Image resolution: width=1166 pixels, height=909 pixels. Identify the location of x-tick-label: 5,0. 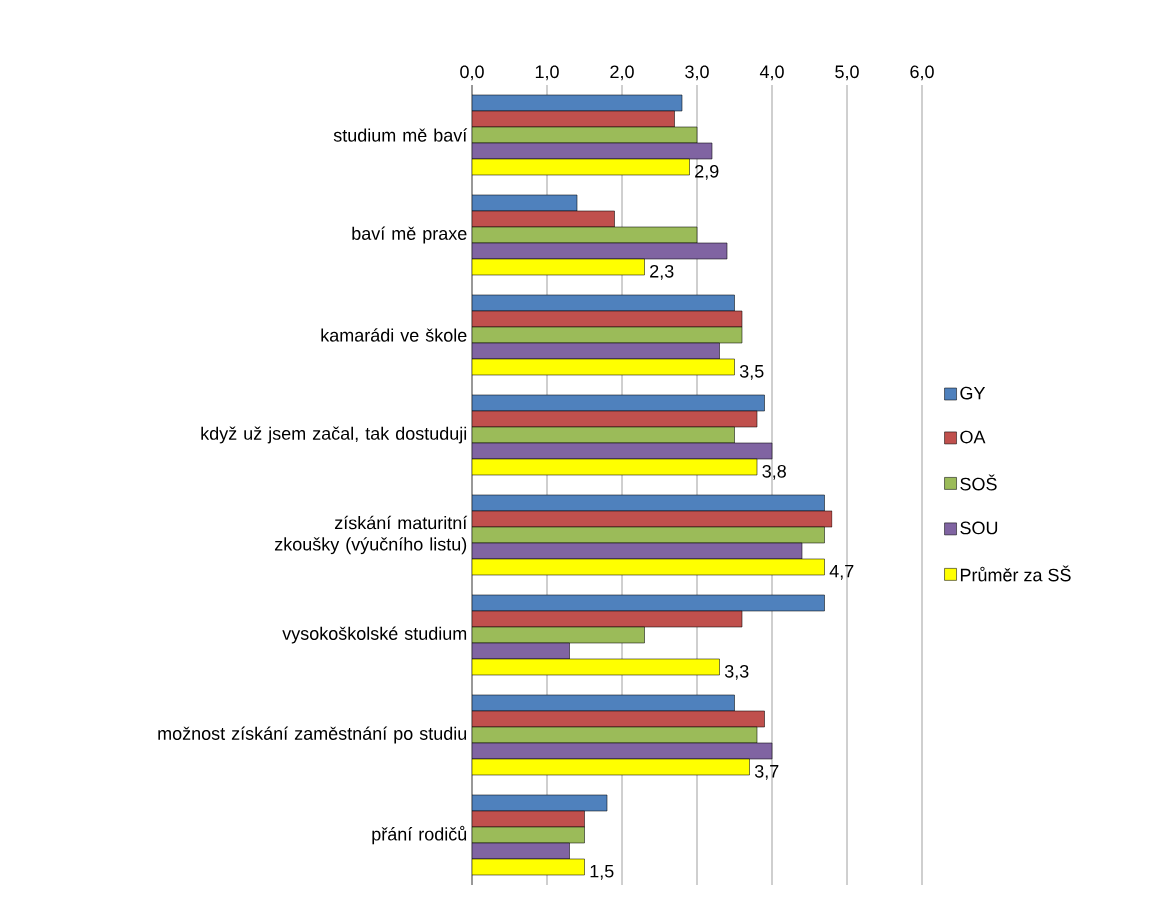
(847, 73).